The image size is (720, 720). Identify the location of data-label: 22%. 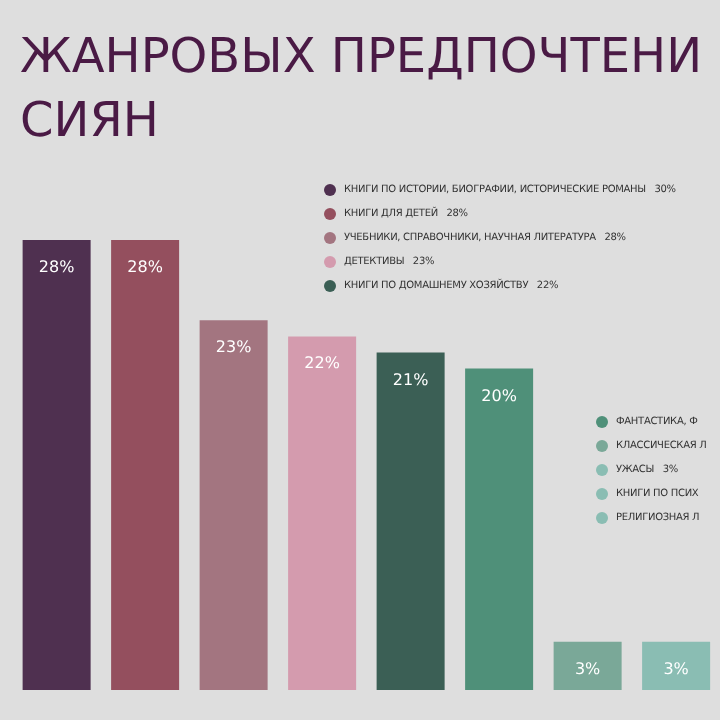
(322, 363).